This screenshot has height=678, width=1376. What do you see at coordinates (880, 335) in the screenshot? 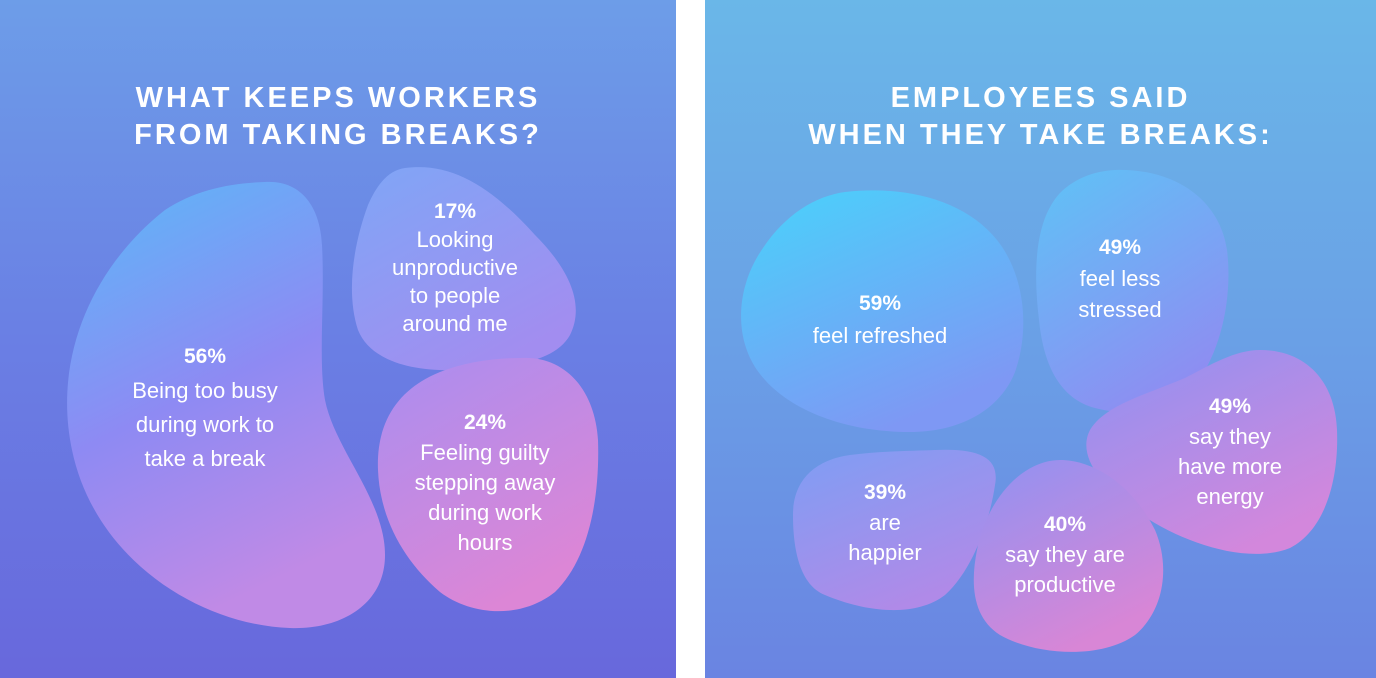
I see `stat-description: feel refreshed` at bounding box center [880, 335].